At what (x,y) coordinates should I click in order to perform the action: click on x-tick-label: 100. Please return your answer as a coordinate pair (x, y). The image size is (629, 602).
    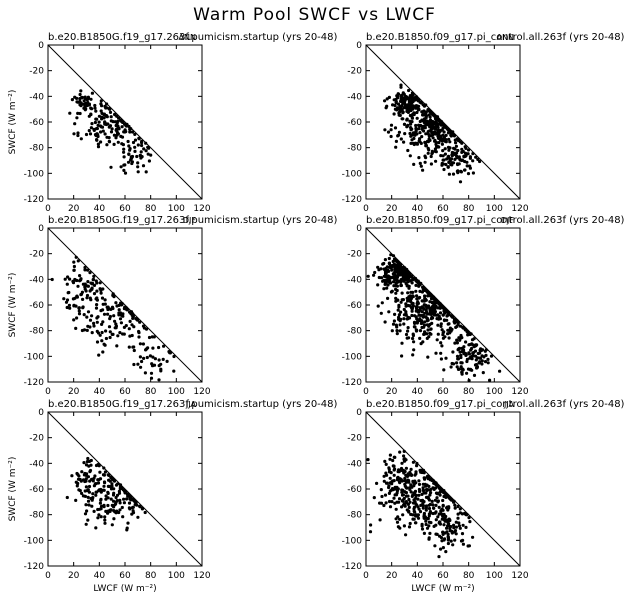
    Looking at the image, I should click on (494, 392).